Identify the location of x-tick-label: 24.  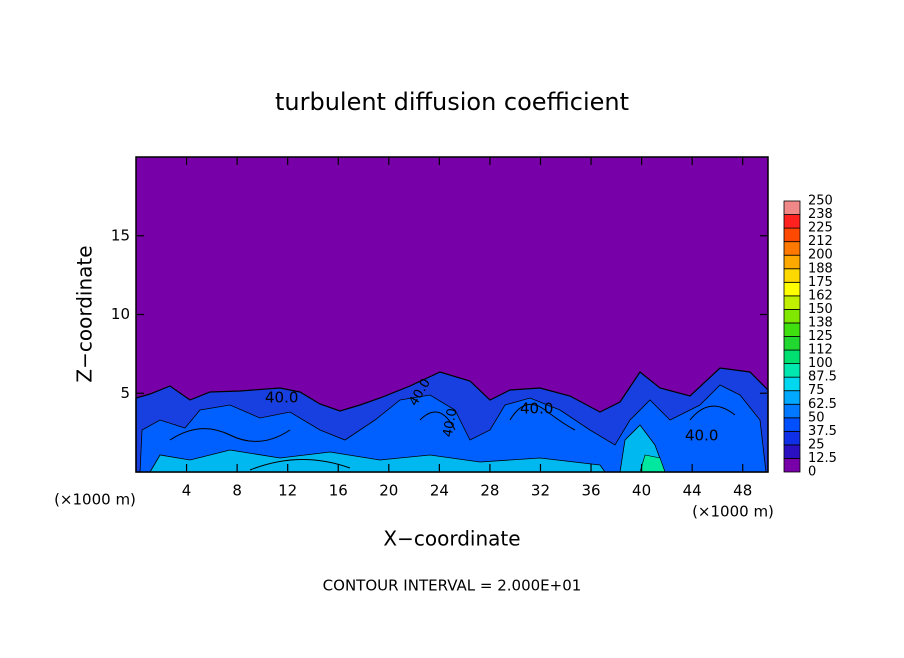
(439, 491).